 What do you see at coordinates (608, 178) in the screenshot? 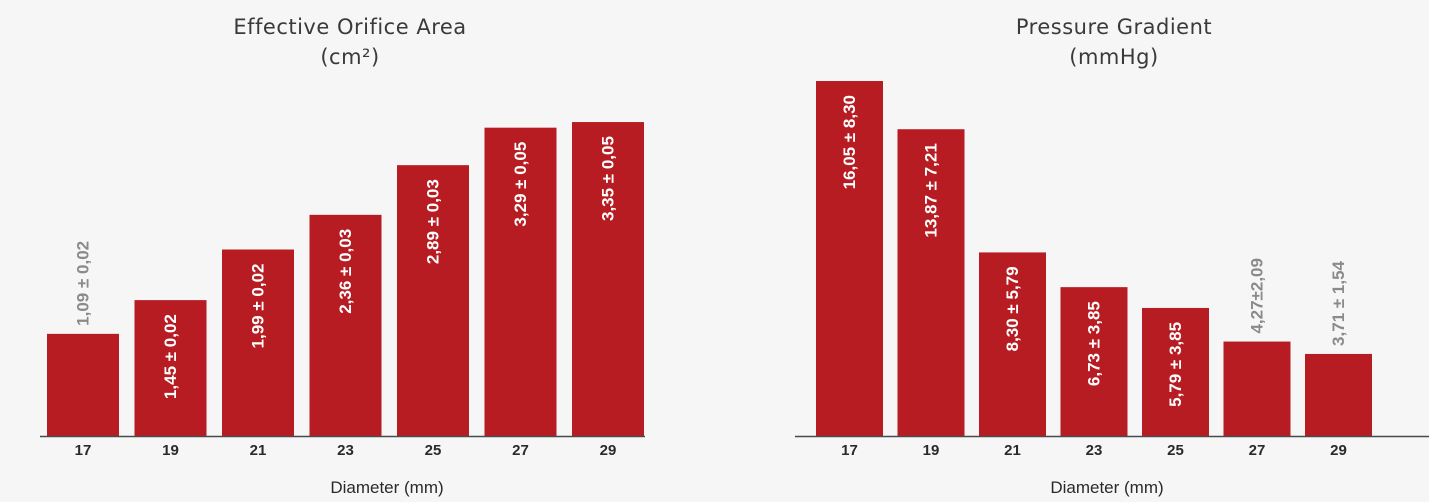
I see `eoa-data-label: 3,35 ± 0,05` at bounding box center [608, 178].